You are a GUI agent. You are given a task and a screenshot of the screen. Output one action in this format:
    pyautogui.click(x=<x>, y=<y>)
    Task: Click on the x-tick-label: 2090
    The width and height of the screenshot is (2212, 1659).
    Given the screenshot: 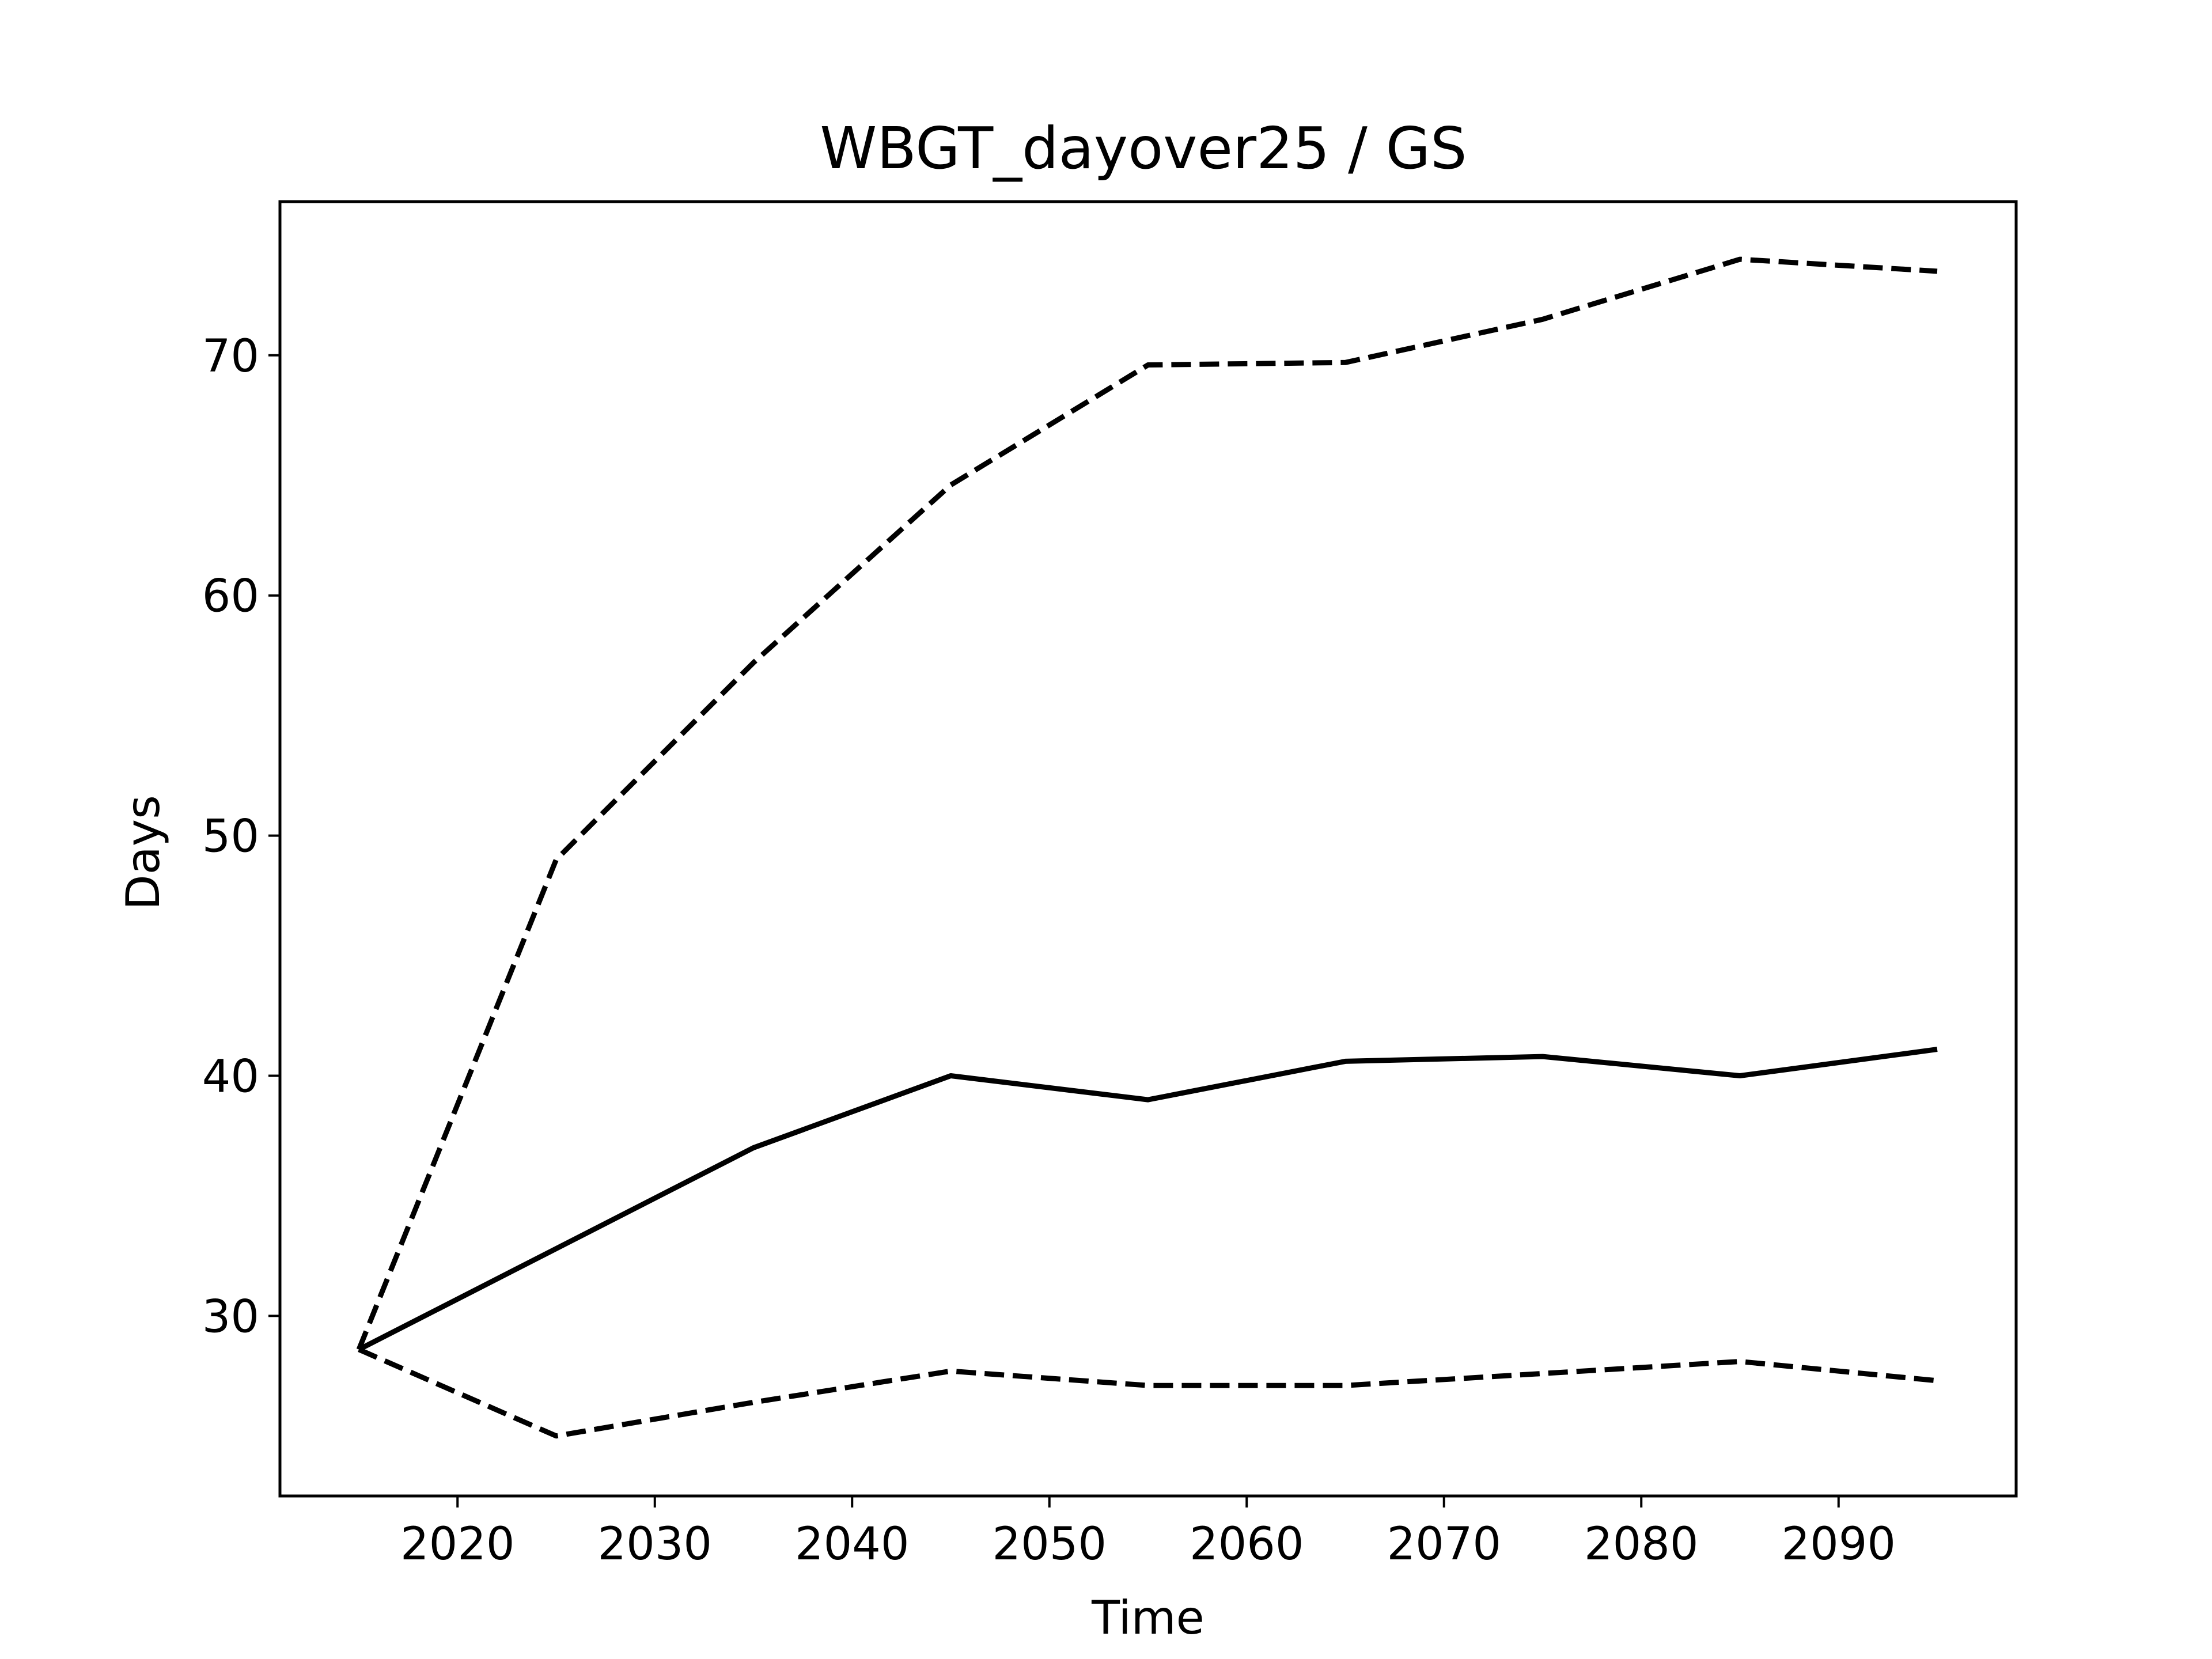 What is the action you would take?
    pyautogui.click(x=1838, y=1544)
    